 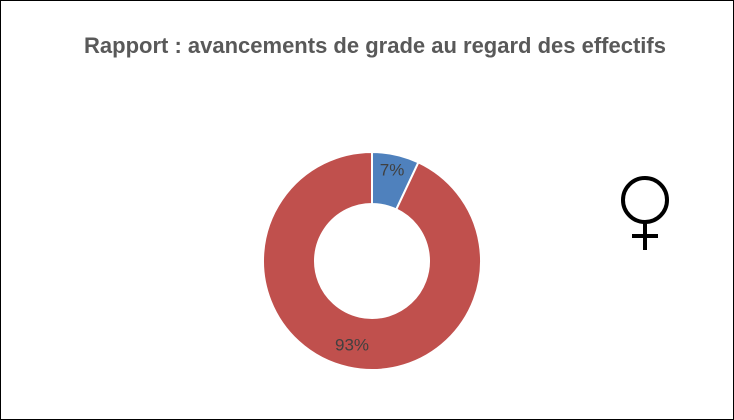 I want to click on data-label: 93%, so click(x=352, y=344).